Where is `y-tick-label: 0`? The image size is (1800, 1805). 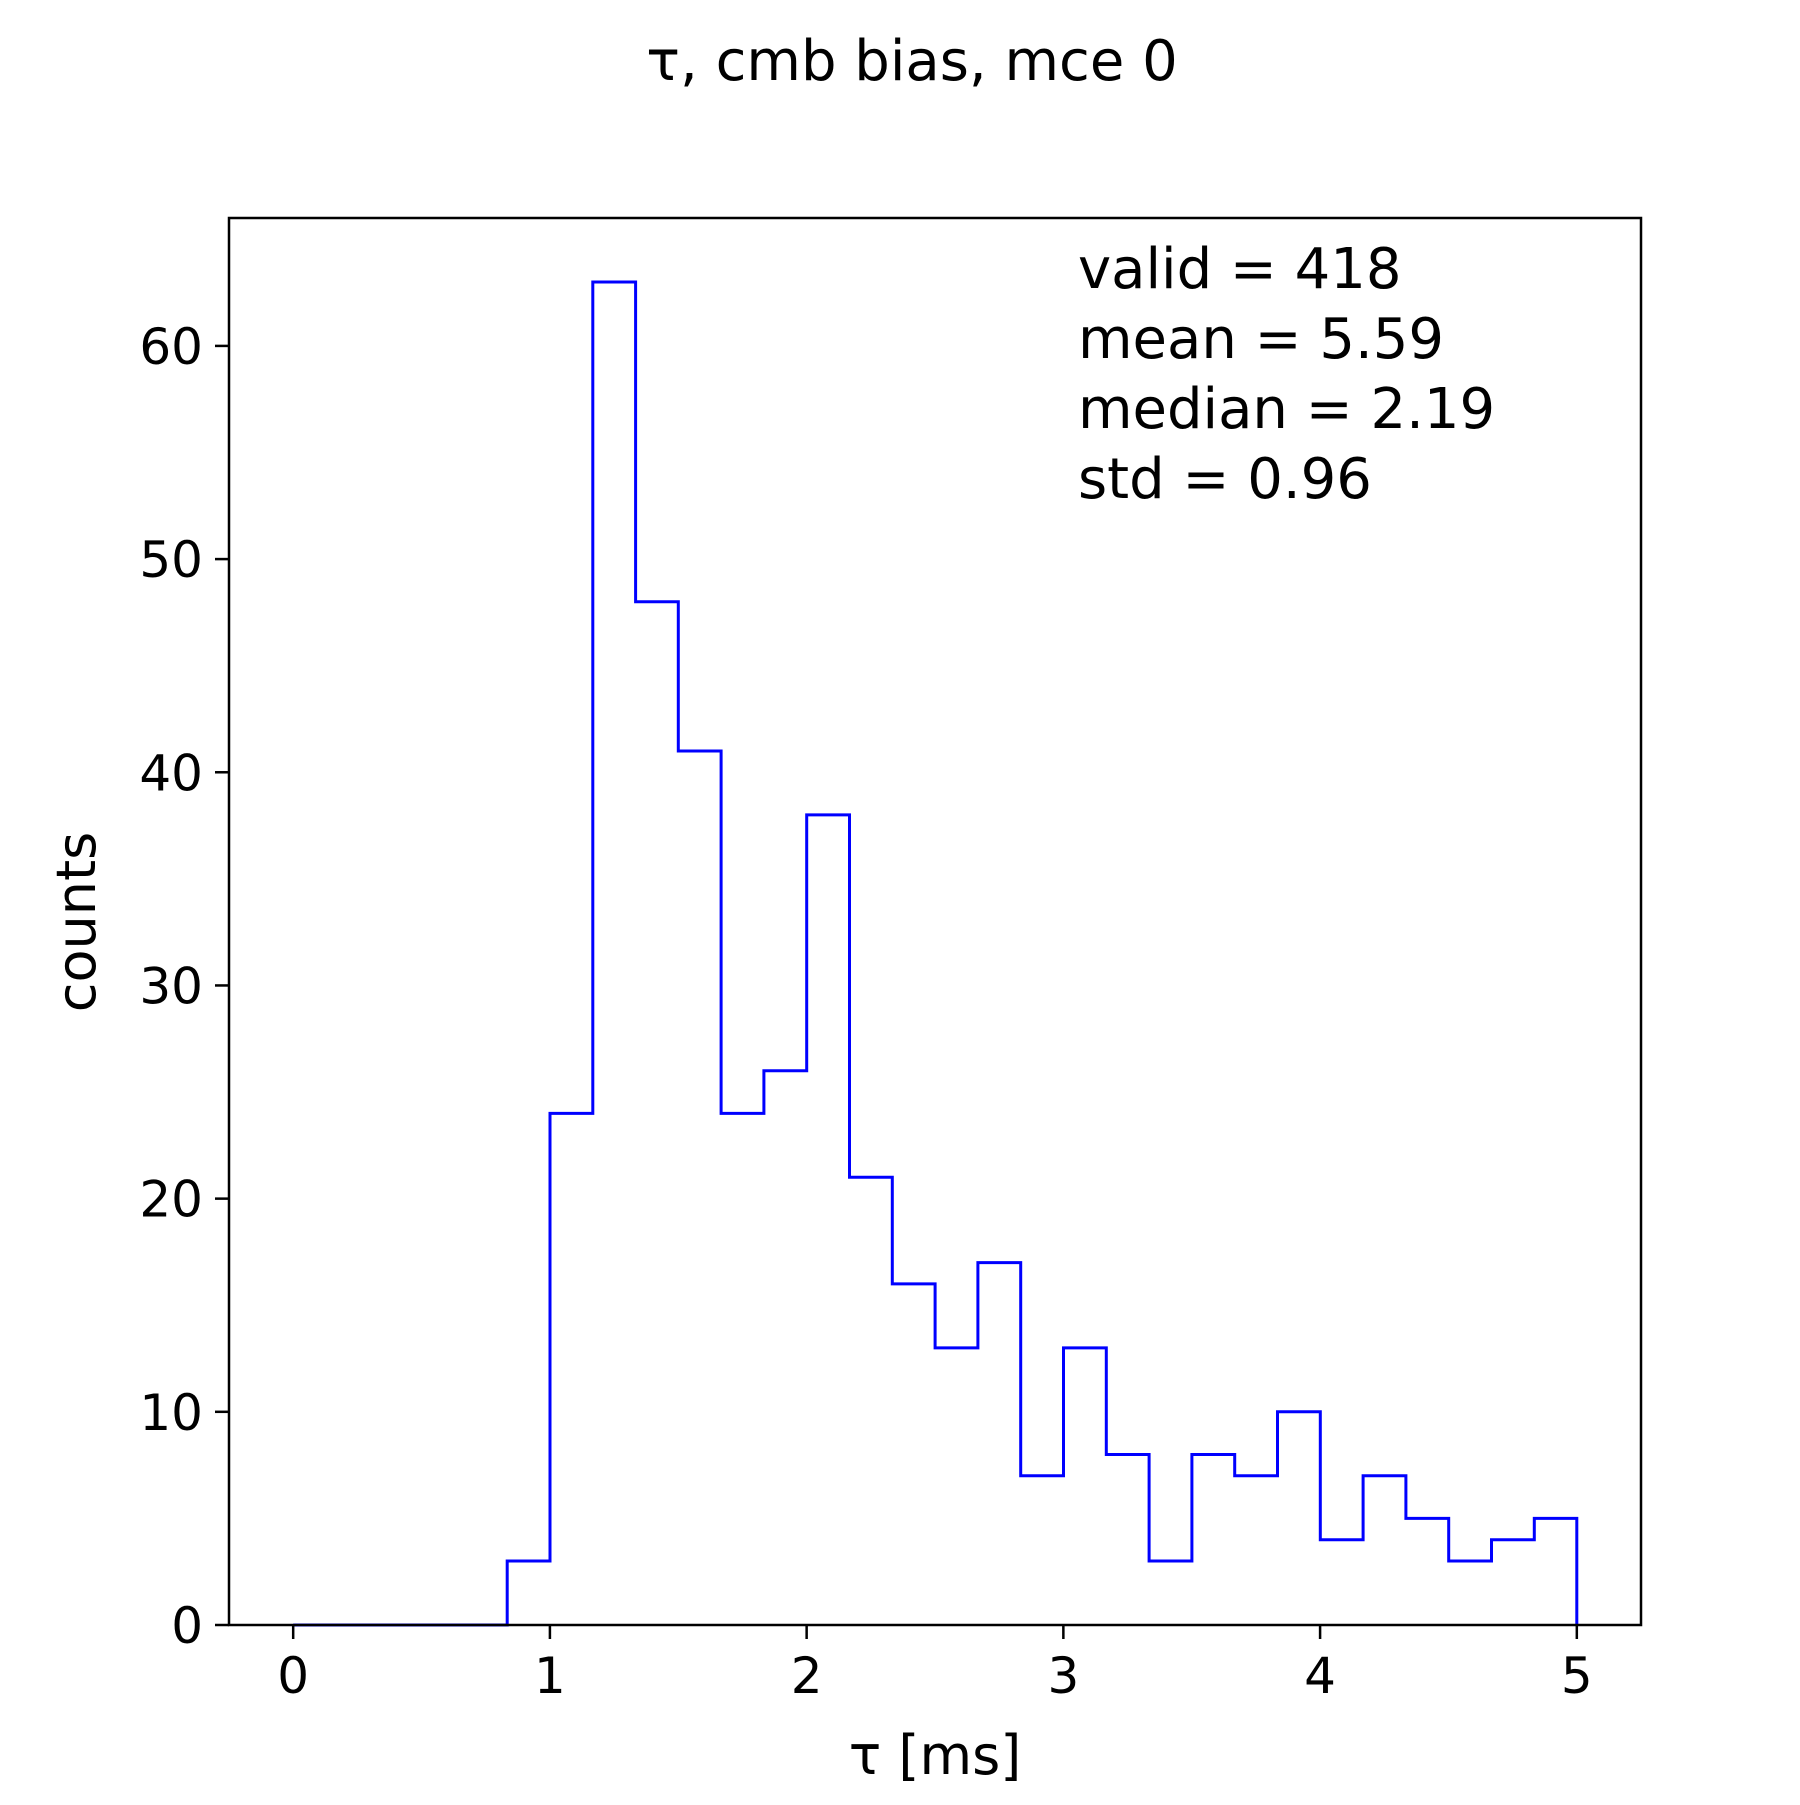 y-tick-label: 0 is located at coordinates (187, 1626).